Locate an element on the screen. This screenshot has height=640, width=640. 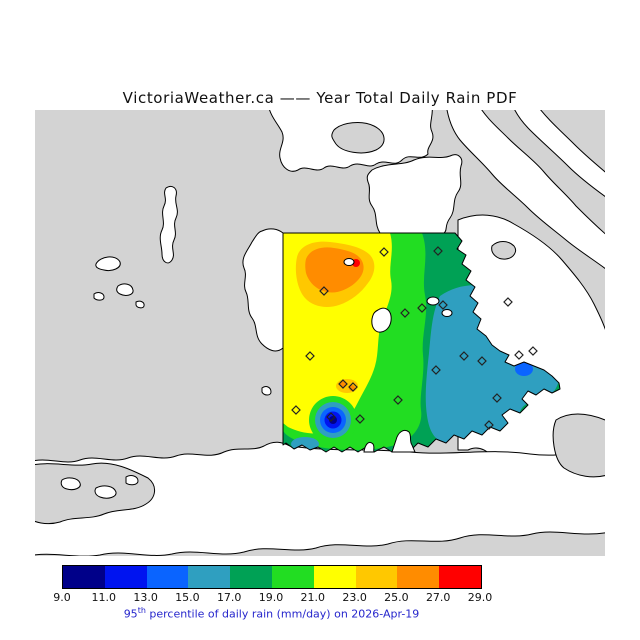
lake-highlands is located at coordinates (266, 391).